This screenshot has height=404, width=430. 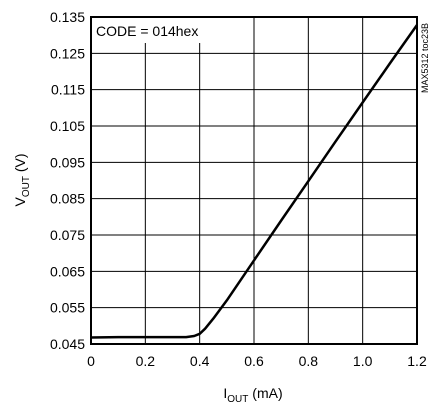 What do you see at coordinates (67, 199) in the screenshot?
I see `y-tick-label: 0.085` at bounding box center [67, 199].